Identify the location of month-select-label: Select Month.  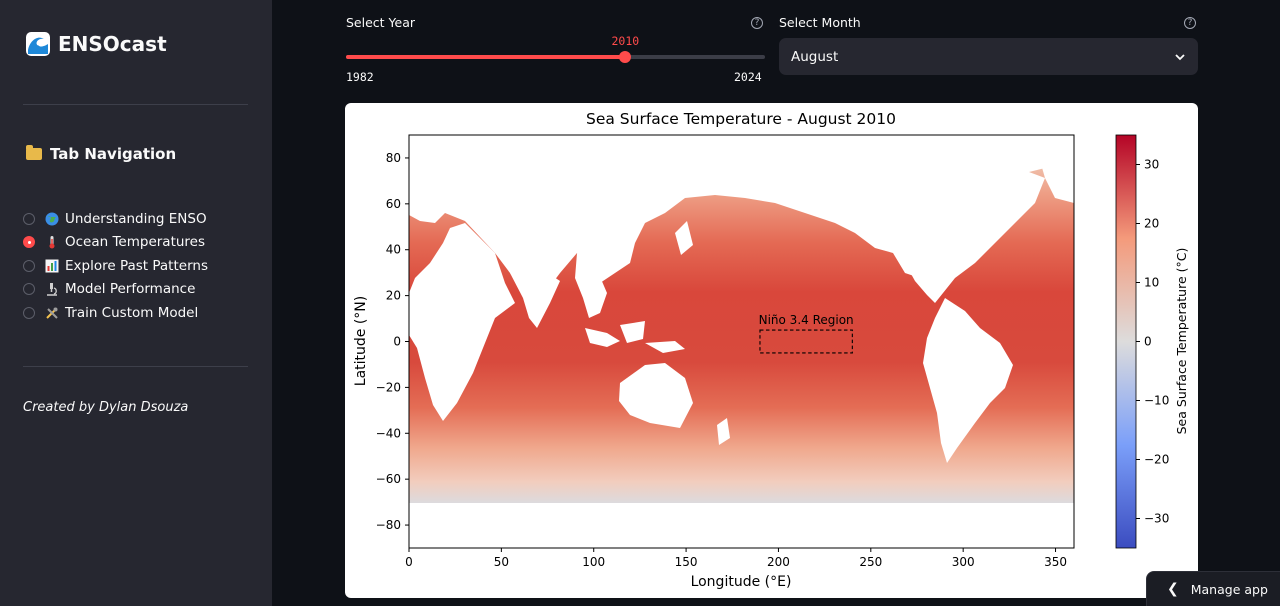
(820, 22).